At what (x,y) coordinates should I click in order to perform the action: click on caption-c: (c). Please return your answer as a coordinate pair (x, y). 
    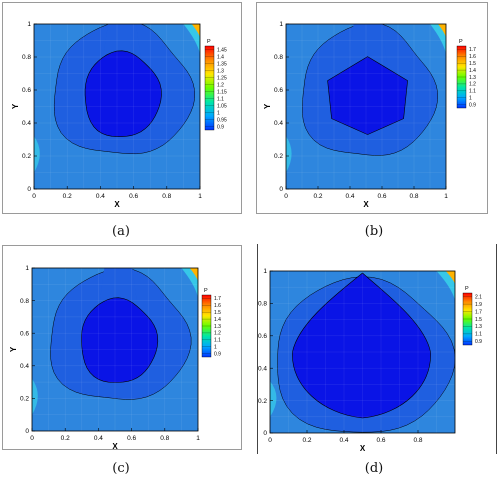
    Looking at the image, I should click on (121, 468).